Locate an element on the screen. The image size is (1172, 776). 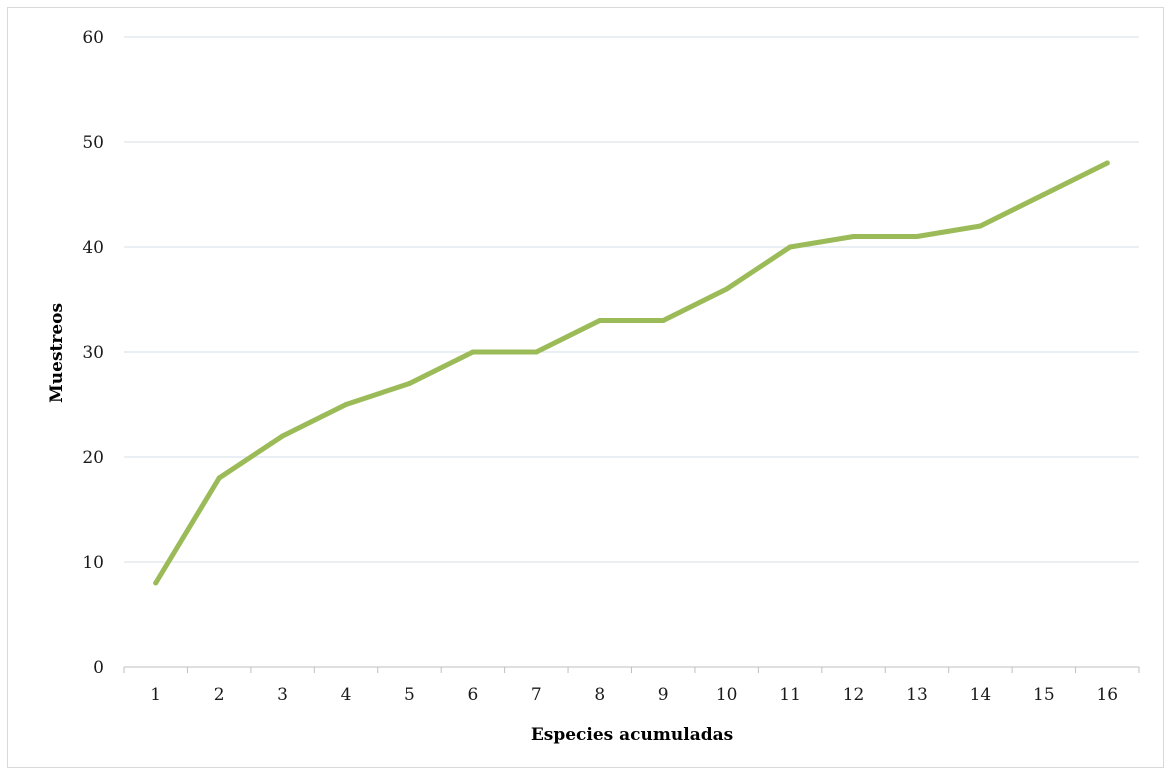
x-tick-label: 1 is located at coordinates (155, 695).